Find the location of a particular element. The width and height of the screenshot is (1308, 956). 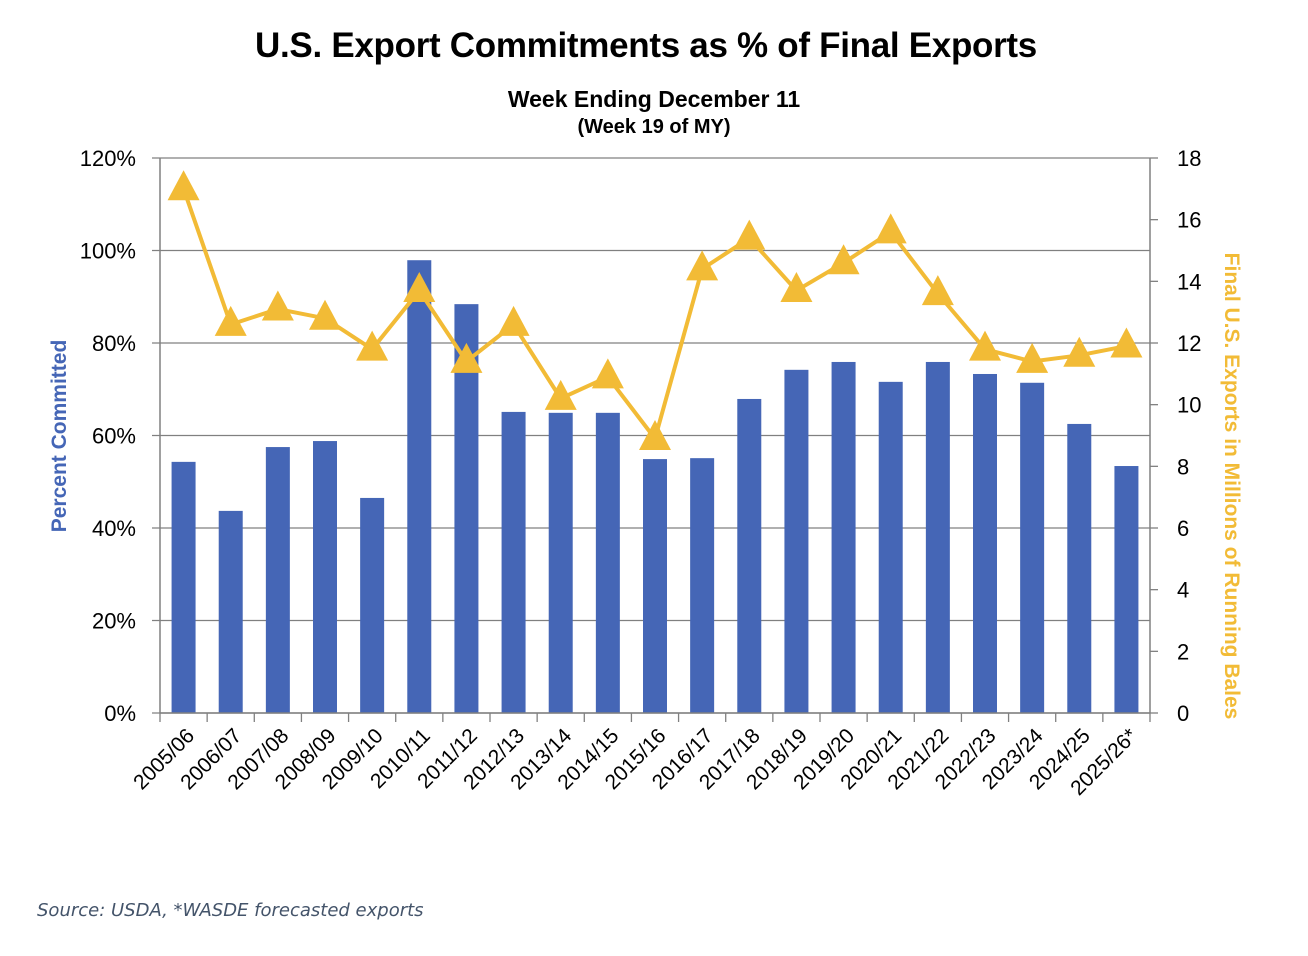

bar-2023/24 is located at coordinates (1032, 547).